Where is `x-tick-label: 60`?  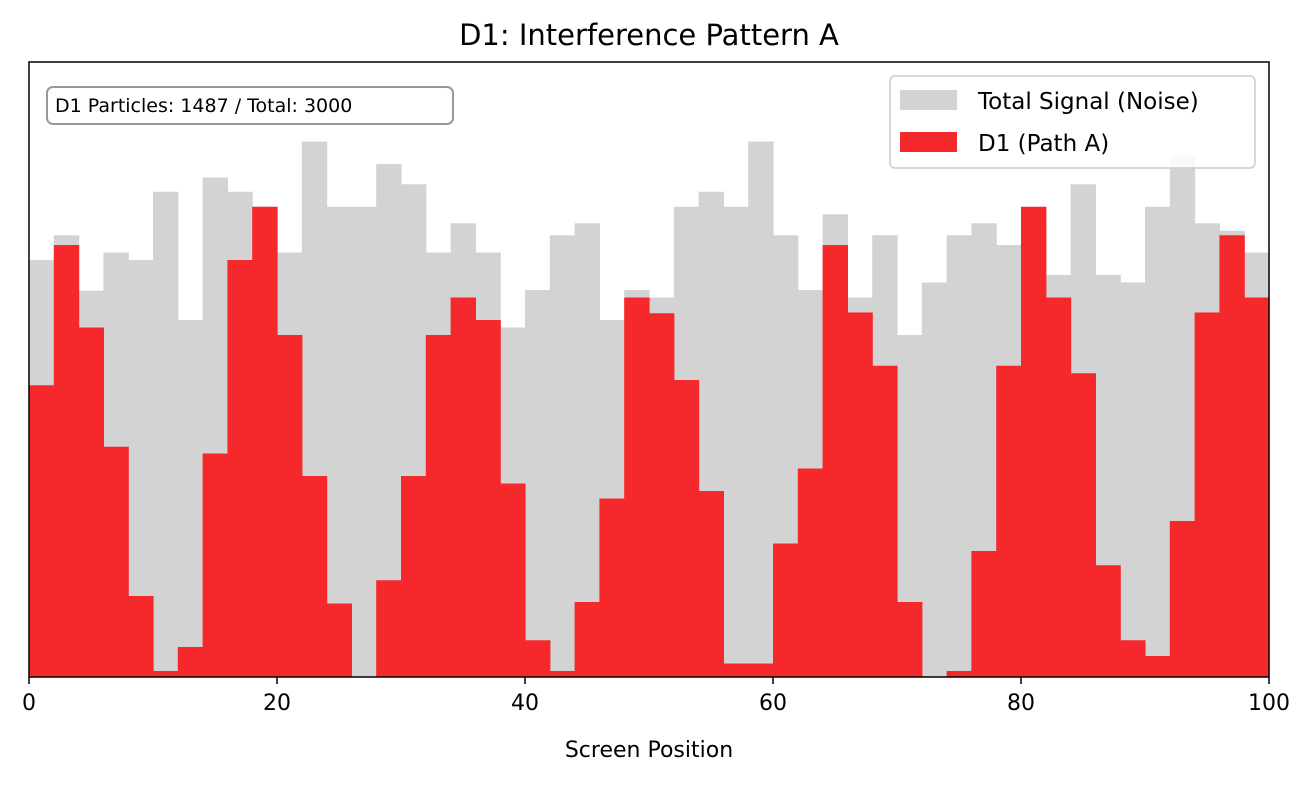 x-tick-label: 60 is located at coordinates (773, 703).